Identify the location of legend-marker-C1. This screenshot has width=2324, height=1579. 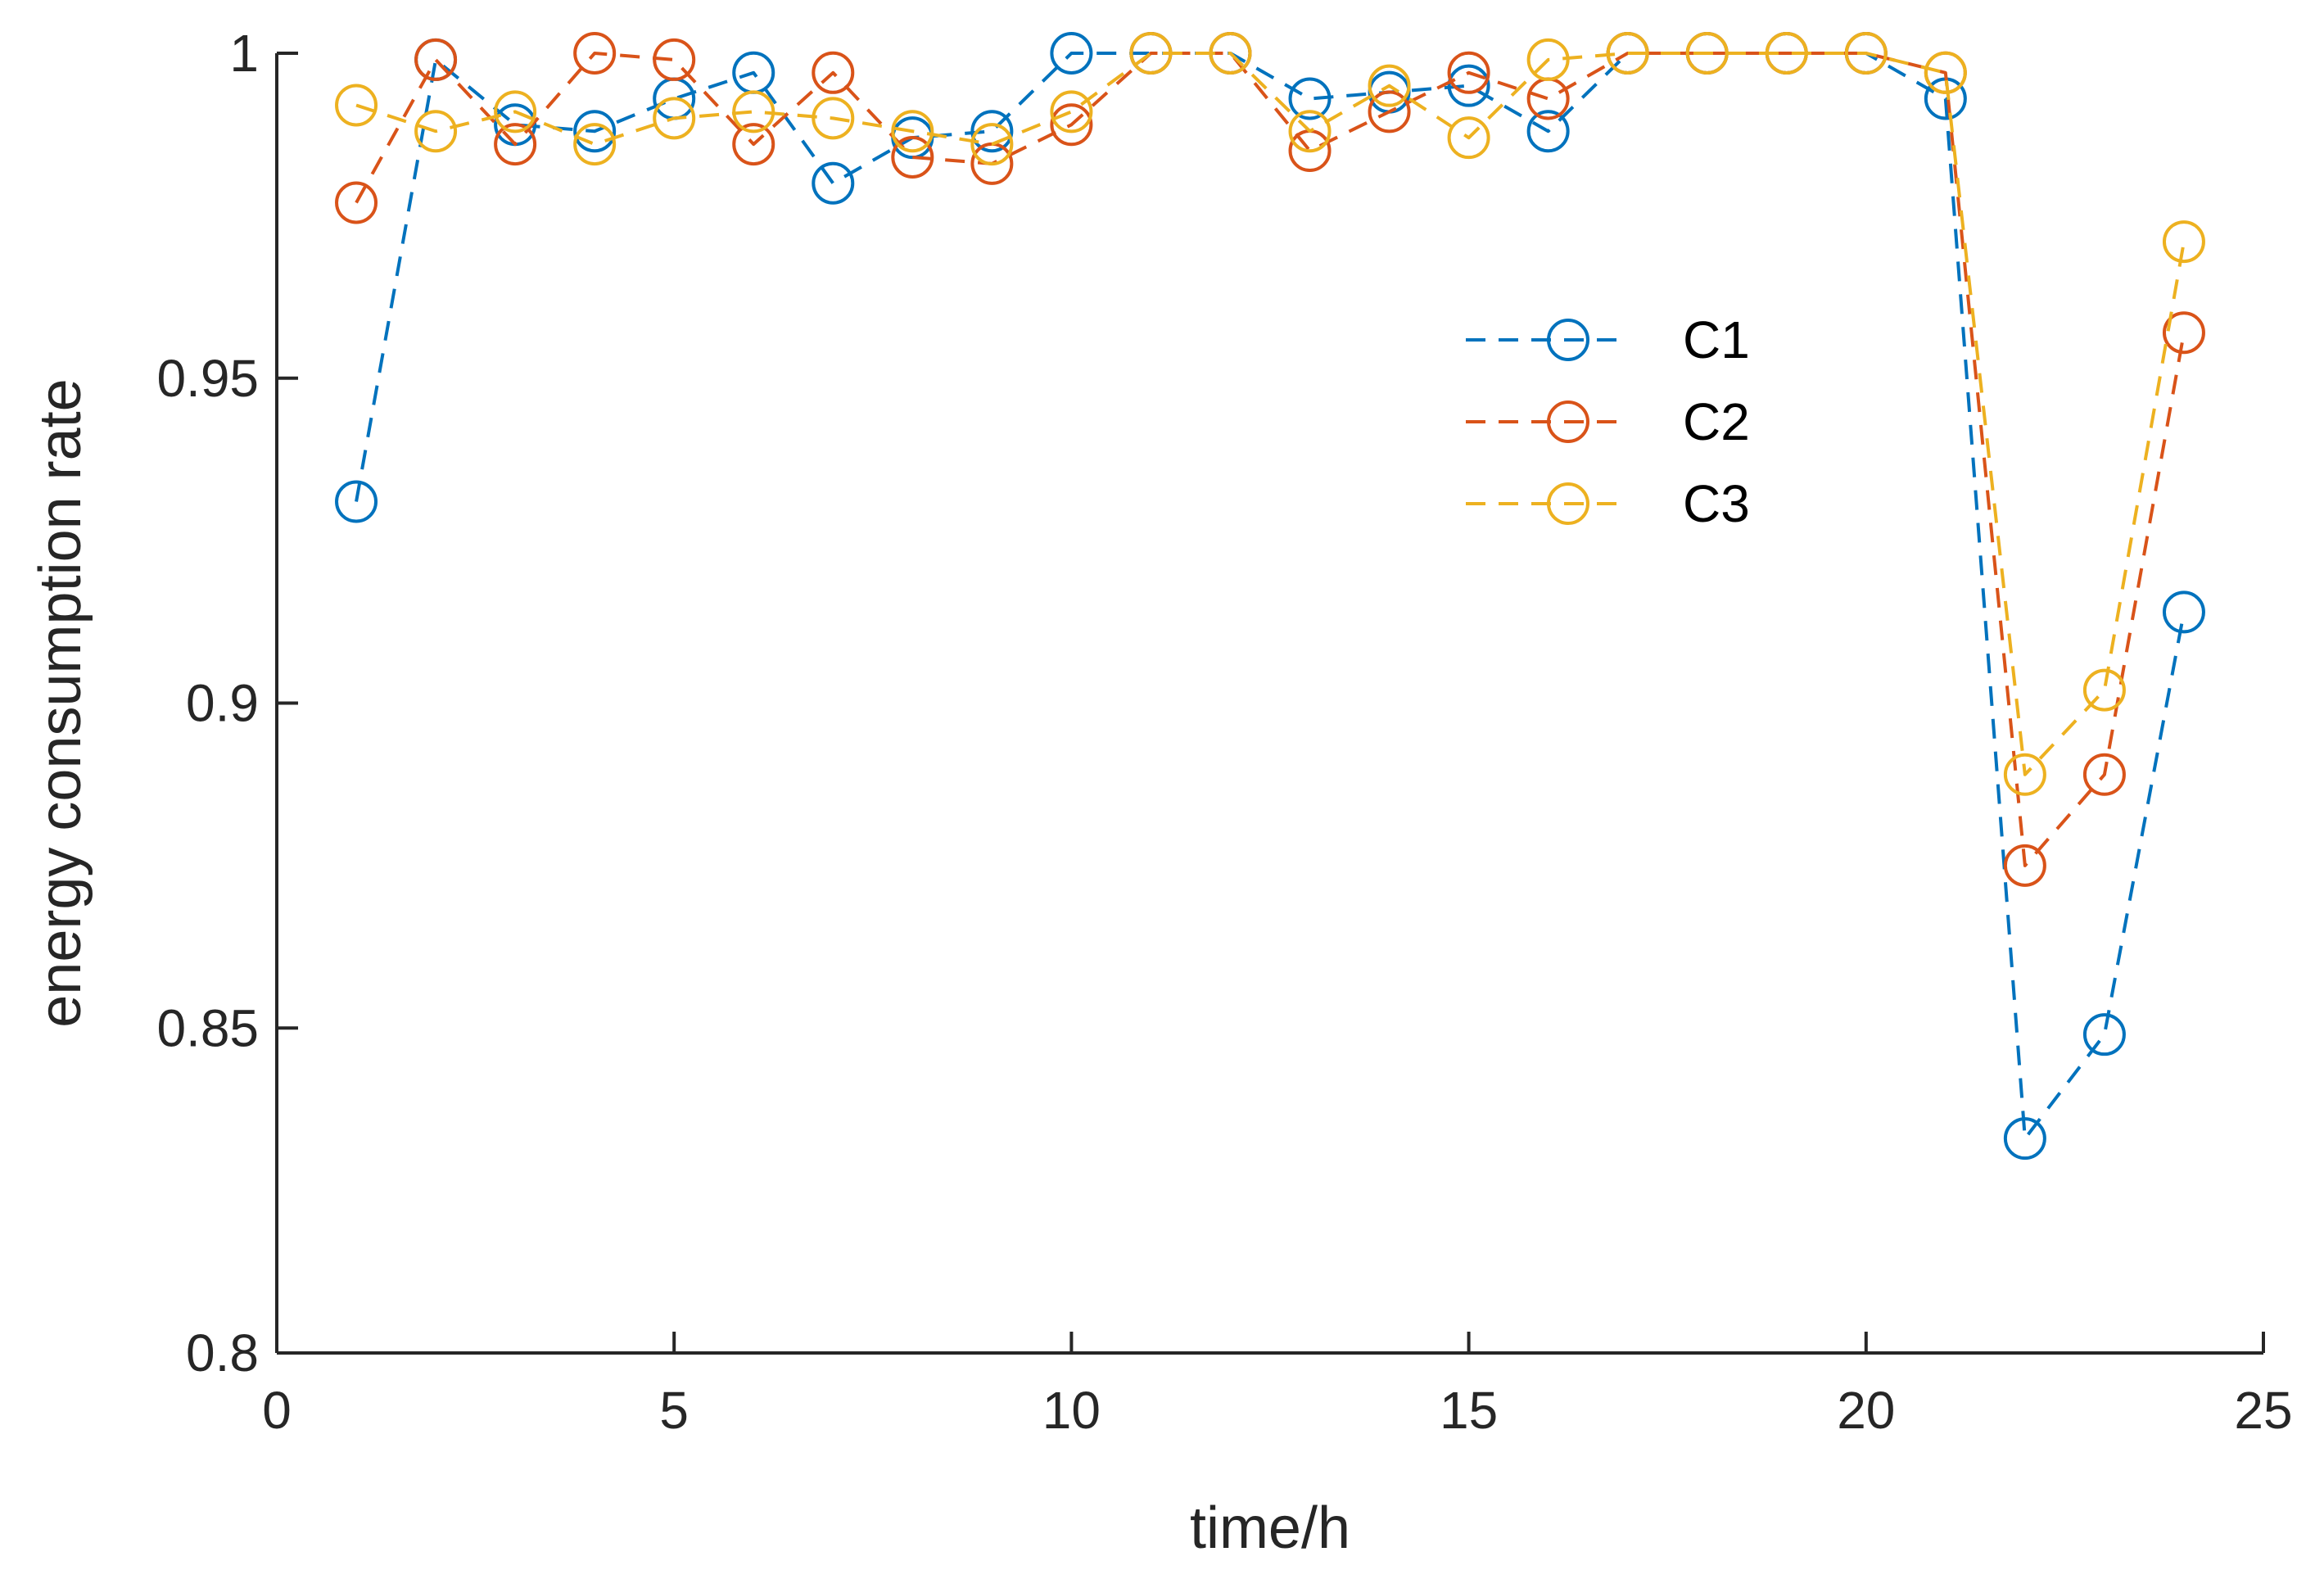
(1568, 340).